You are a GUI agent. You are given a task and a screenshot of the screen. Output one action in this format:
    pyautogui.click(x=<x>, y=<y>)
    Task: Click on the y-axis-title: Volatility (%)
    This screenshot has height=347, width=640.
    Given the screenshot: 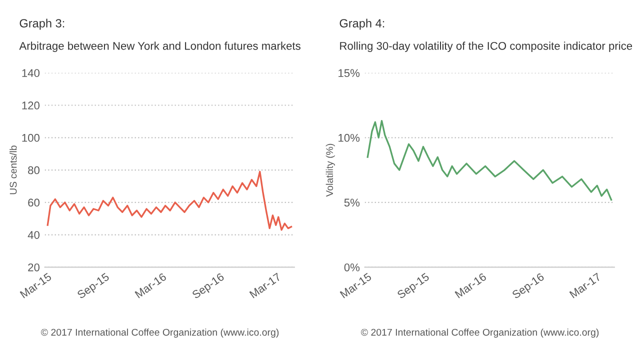 What is the action you would take?
    pyautogui.click(x=330, y=170)
    